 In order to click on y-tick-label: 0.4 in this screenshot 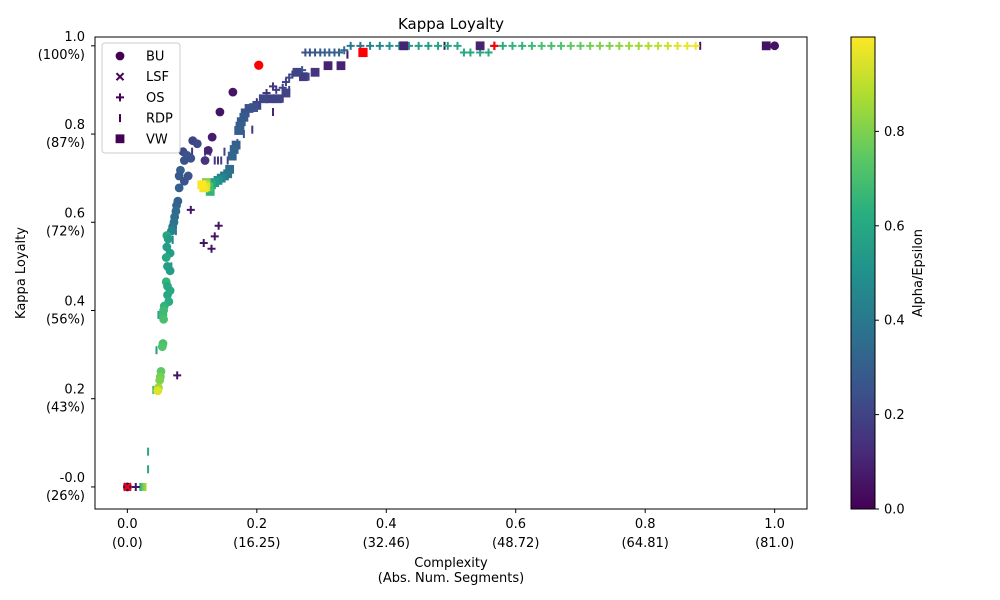, I will do `click(74, 301)`.